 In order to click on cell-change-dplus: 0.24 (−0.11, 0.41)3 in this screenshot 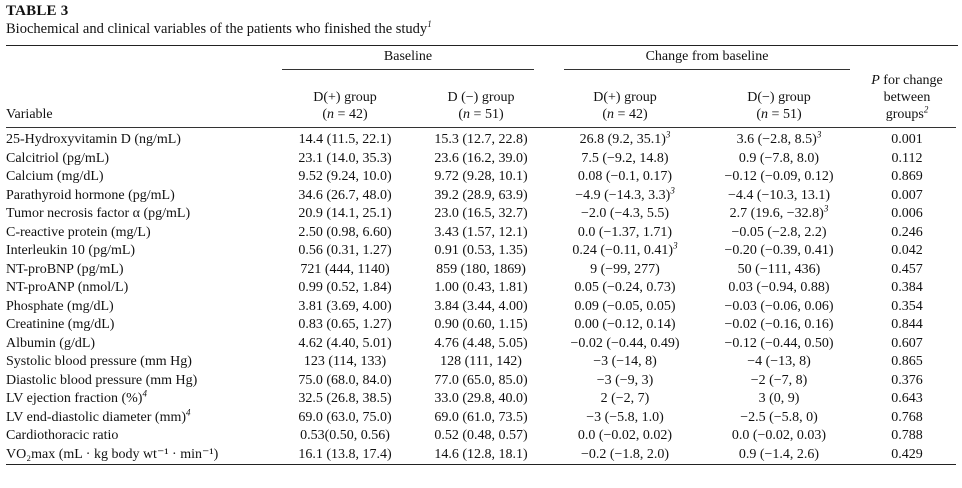, I will do `click(625, 249)`.